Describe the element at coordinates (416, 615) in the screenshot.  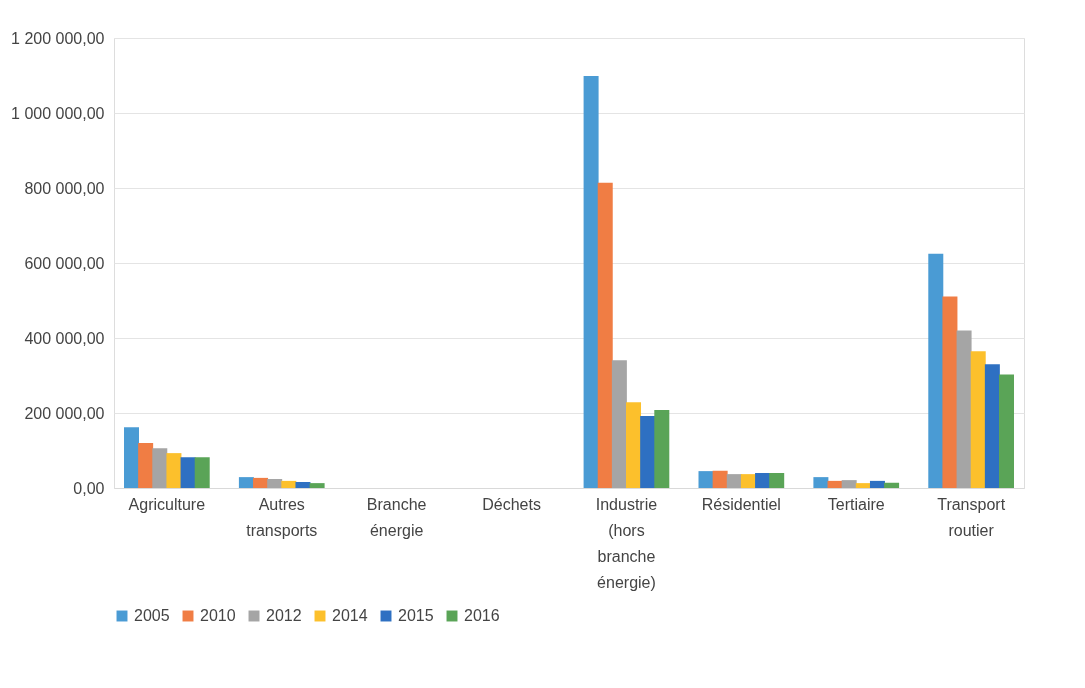
I see `legend-label: 2015` at that location.